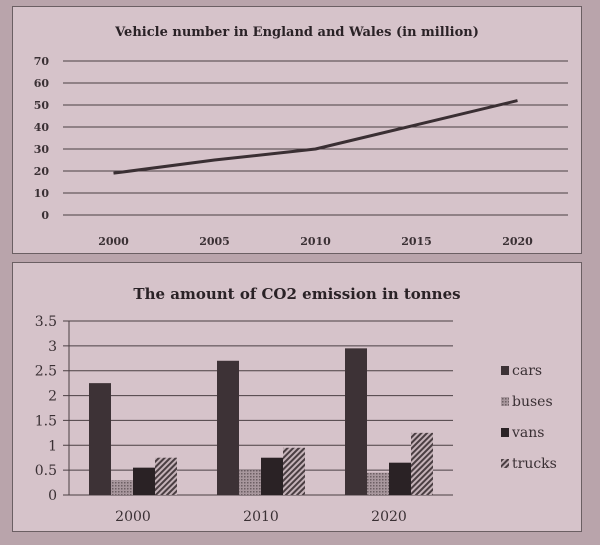  Describe the element at coordinates (52, 347) in the screenshot. I see `y-tick-label: 3` at that location.